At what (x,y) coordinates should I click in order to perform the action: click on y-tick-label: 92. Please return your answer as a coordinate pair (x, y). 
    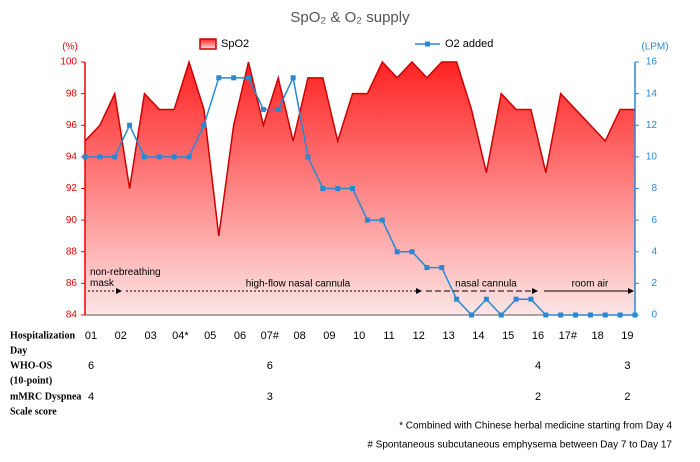
    Looking at the image, I should click on (72, 188).